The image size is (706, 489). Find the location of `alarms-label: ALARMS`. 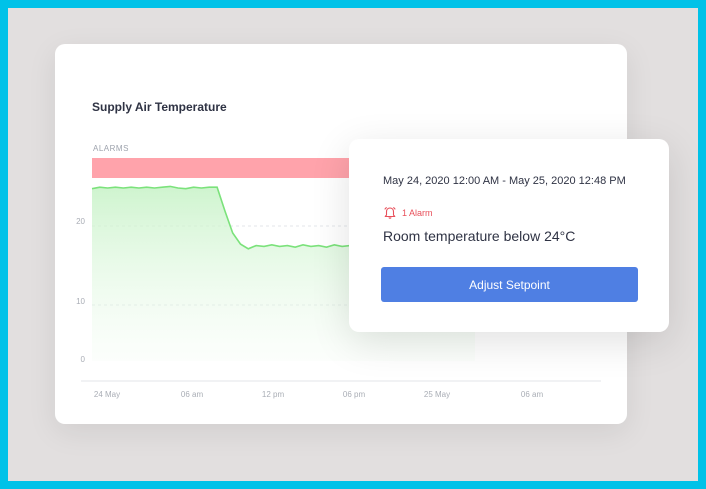

alarms-label: ALARMS is located at coordinates (111, 148).